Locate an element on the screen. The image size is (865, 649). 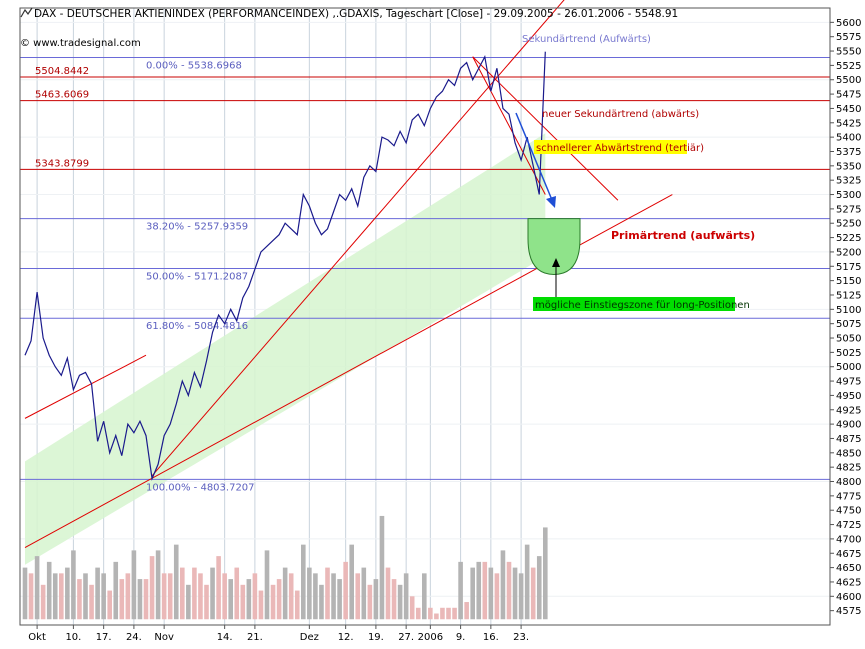
y-tick-label: 5375 is located at coordinates (848, 152).